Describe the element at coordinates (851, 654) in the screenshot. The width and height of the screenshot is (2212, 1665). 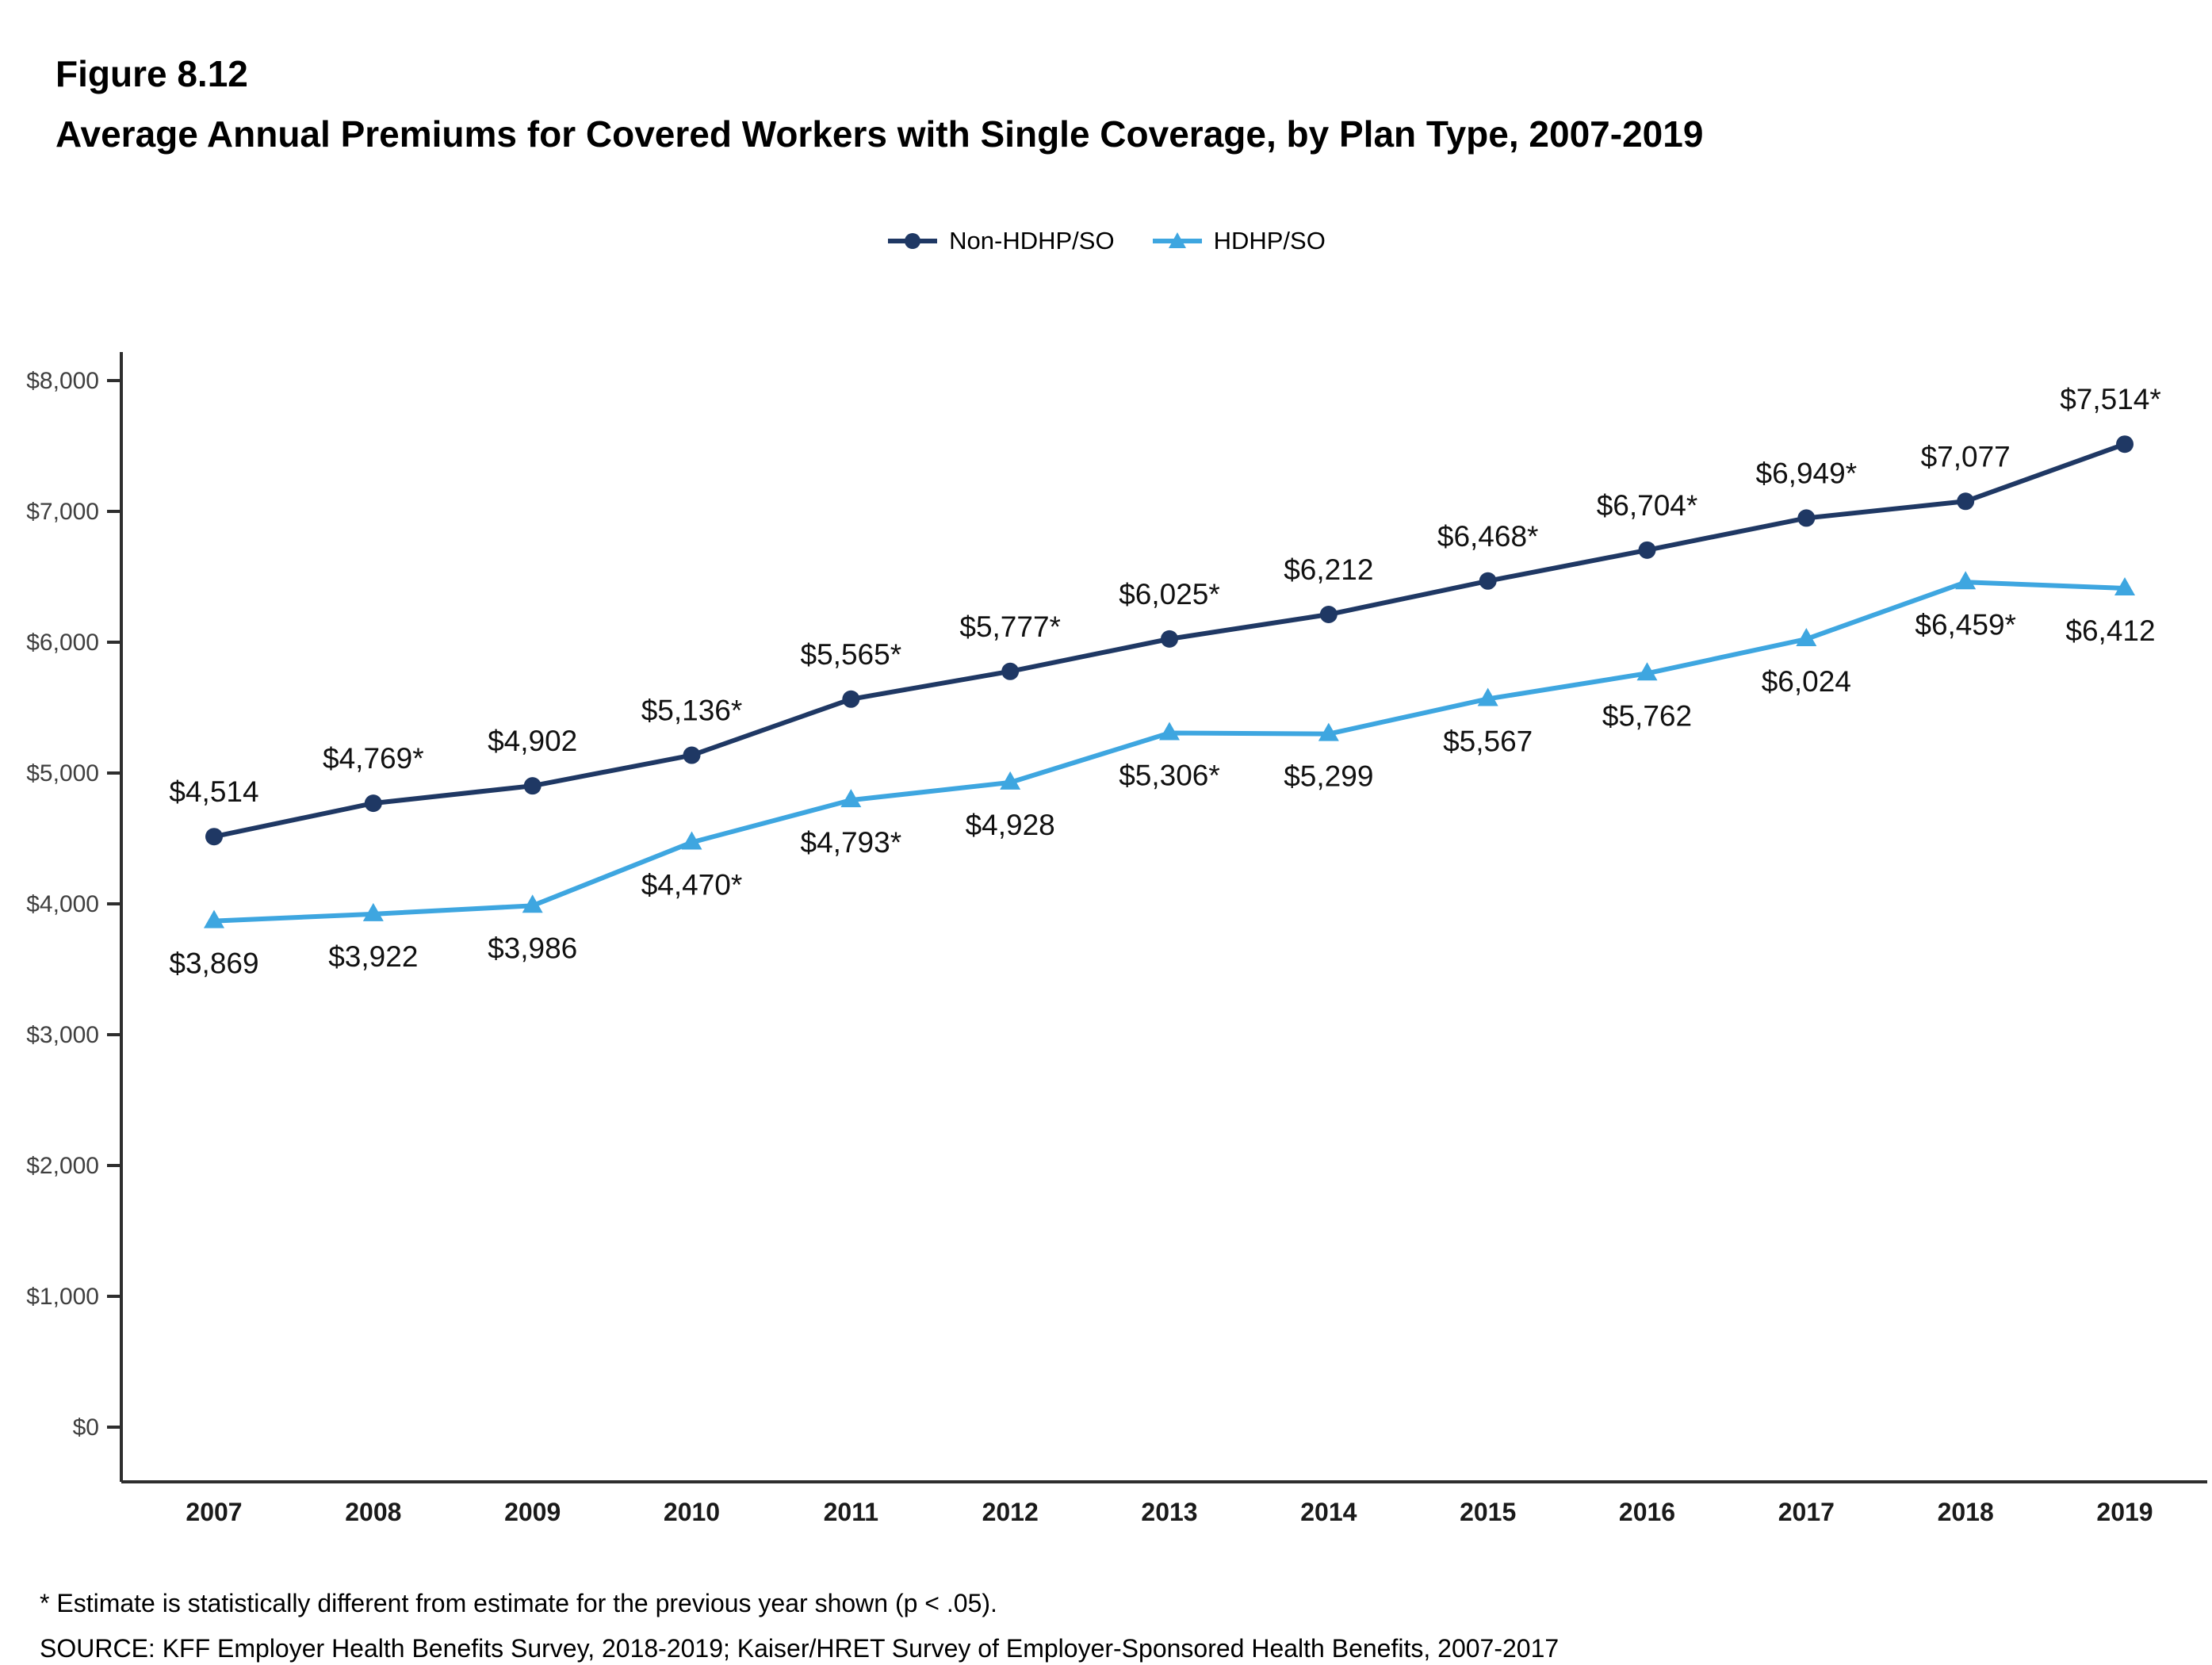
I see `data-label-non-hdhp-so: $5,565*` at that location.